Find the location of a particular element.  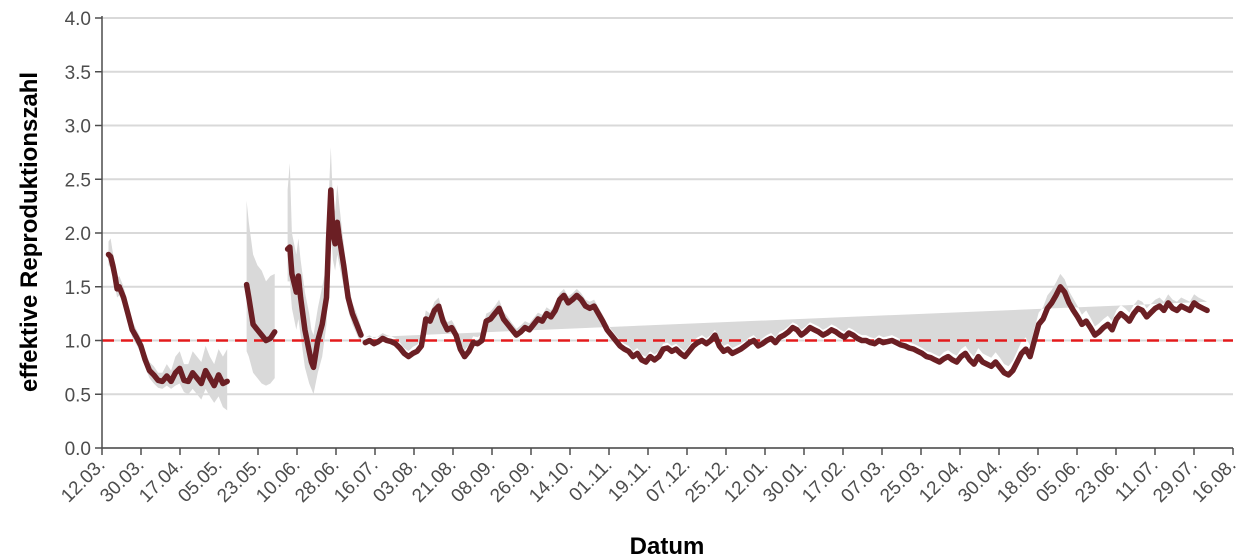

x-tick-label: 25.03. is located at coordinates (902, 481).